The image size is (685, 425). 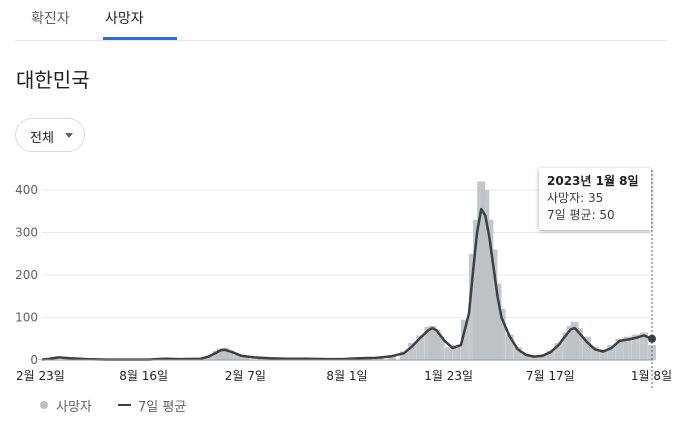 What do you see at coordinates (143, 376) in the screenshot?
I see `x-tick-label: 8월 16일` at bounding box center [143, 376].